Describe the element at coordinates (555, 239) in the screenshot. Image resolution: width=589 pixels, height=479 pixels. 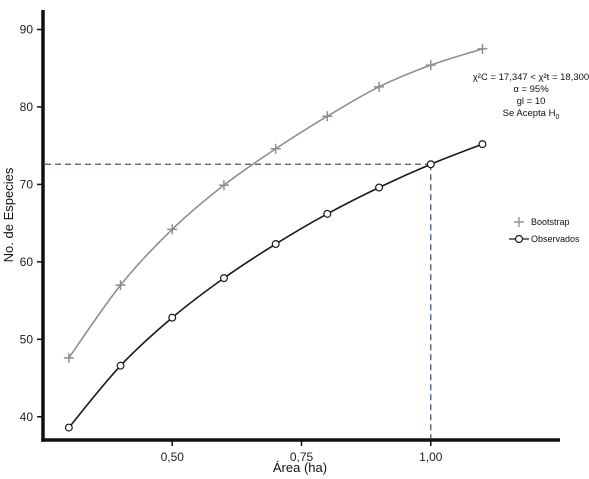
I see `legend-observados-label: Observados` at that location.